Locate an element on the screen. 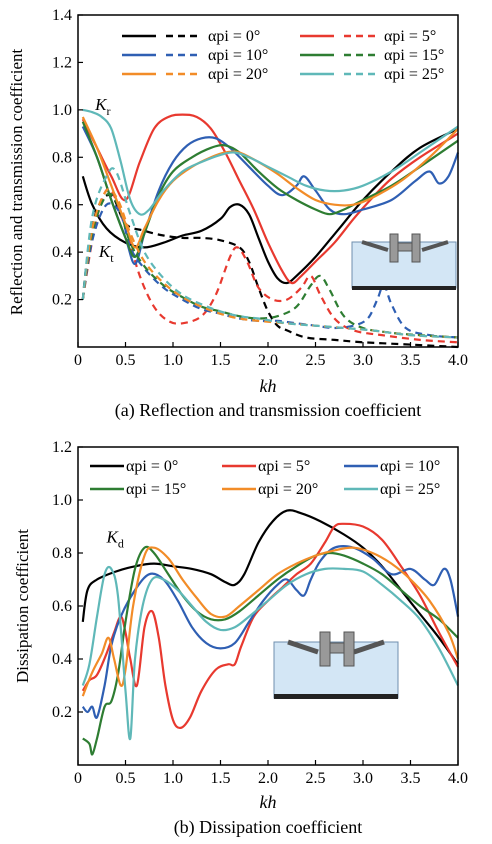  series-line-4-transmission is located at coordinates (270, 263).